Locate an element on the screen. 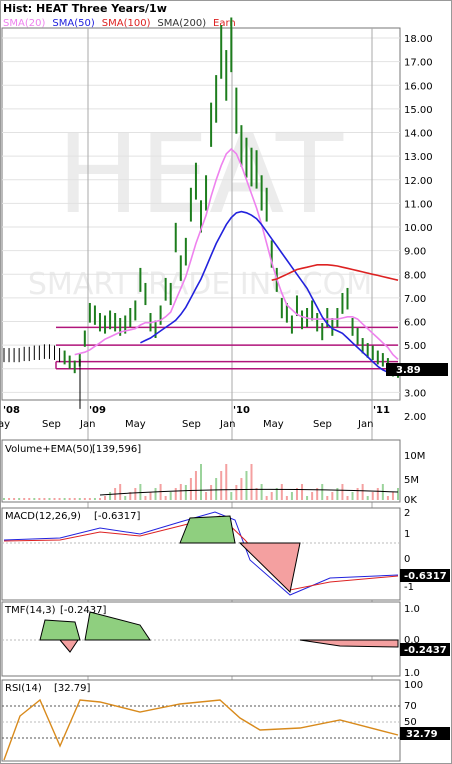 This screenshot has height=764, width=452. price-tick: 14.00 is located at coordinates (418, 134).